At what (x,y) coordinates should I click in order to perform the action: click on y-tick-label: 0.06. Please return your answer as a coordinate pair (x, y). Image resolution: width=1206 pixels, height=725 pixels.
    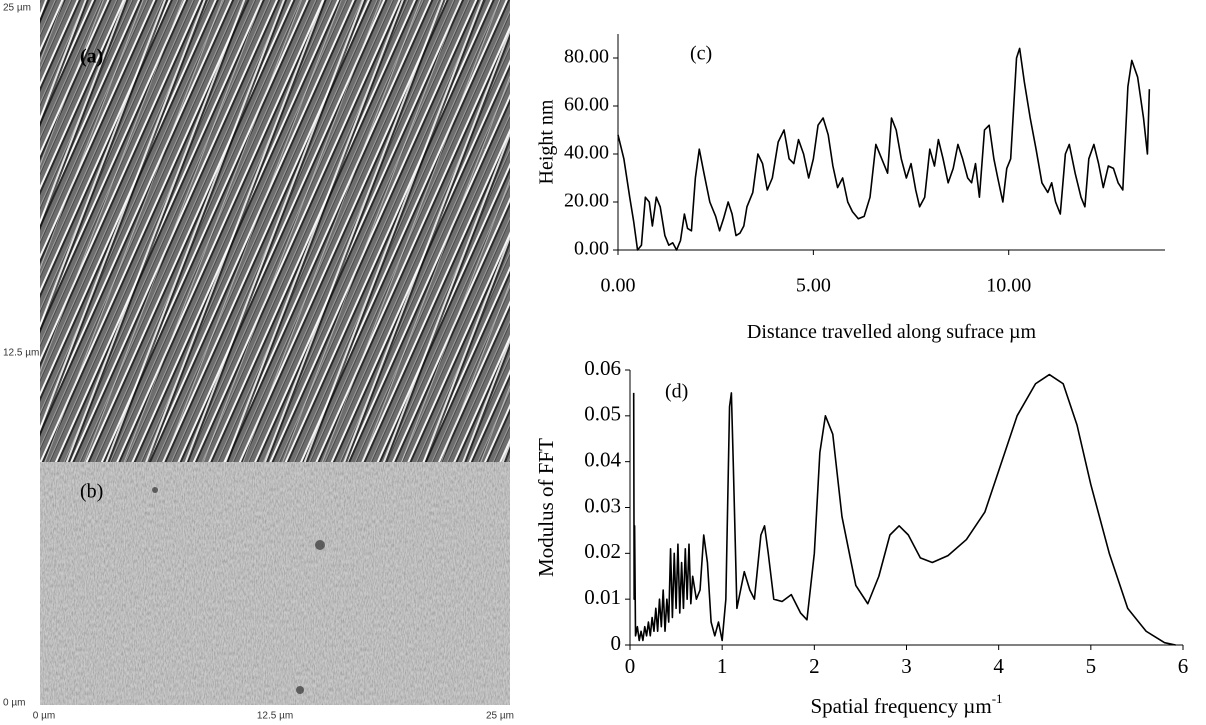
    Looking at the image, I should click on (602, 368).